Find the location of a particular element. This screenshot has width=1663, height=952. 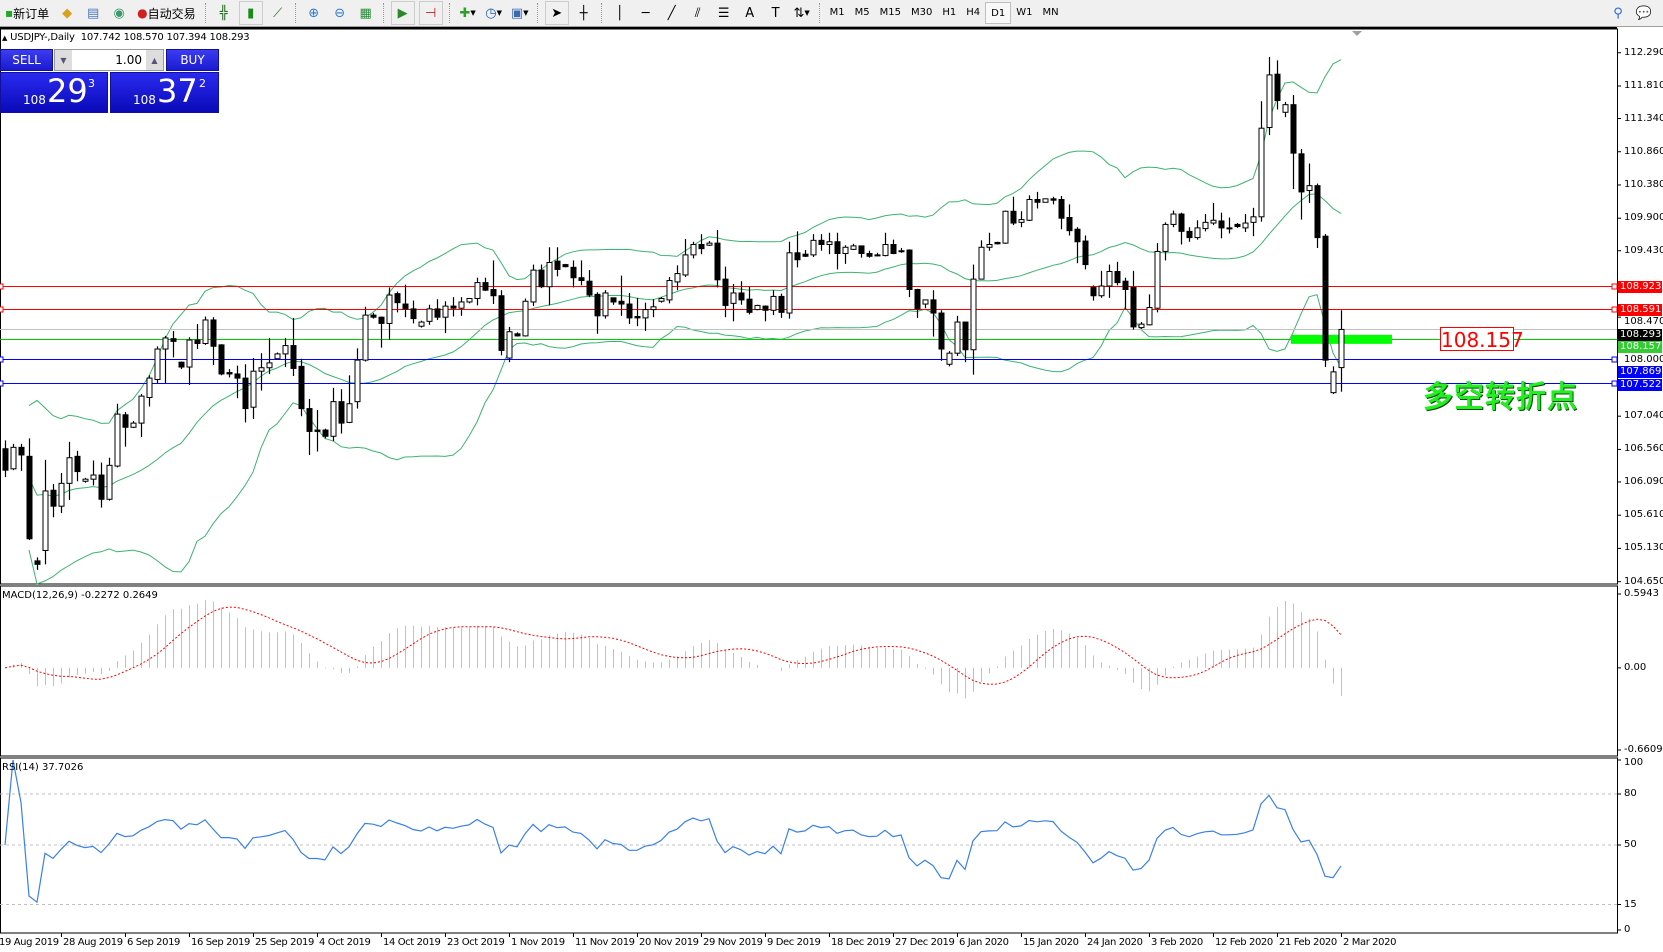

signals-button: ◉ is located at coordinates (119, 13).